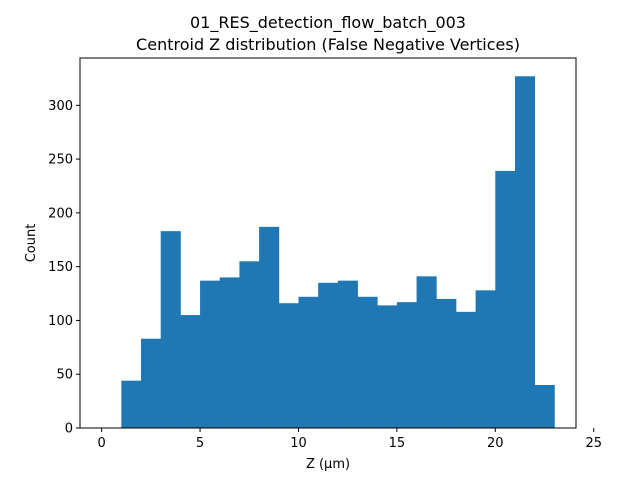 This screenshot has width=640, height=480. What do you see at coordinates (60, 213) in the screenshot?
I see `y-tick-label: 200` at bounding box center [60, 213].